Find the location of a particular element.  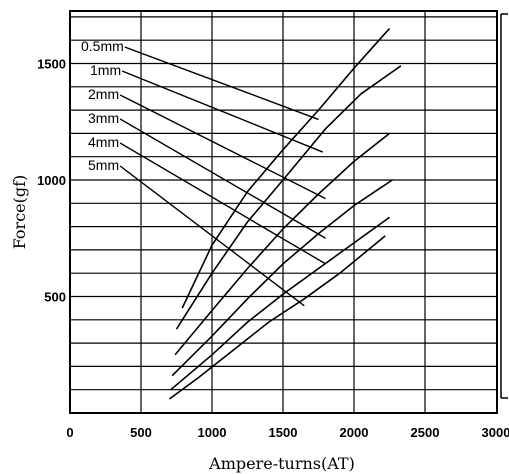

x-tick-label: 1500 is located at coordinates (283, 432).